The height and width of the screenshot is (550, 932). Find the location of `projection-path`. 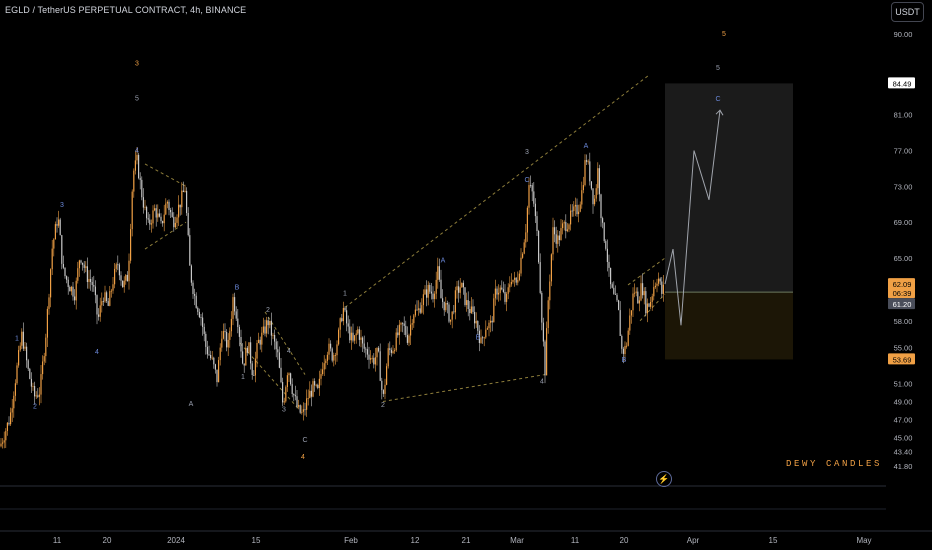

projection-path is located at coordinates (692, 218).